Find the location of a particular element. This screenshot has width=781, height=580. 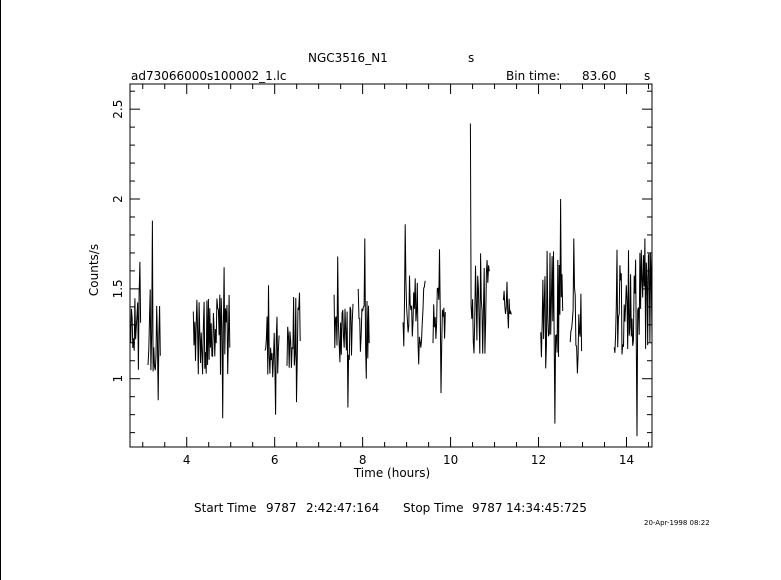

y-tick-label: 2.5 is located at coordinates (118, 109).